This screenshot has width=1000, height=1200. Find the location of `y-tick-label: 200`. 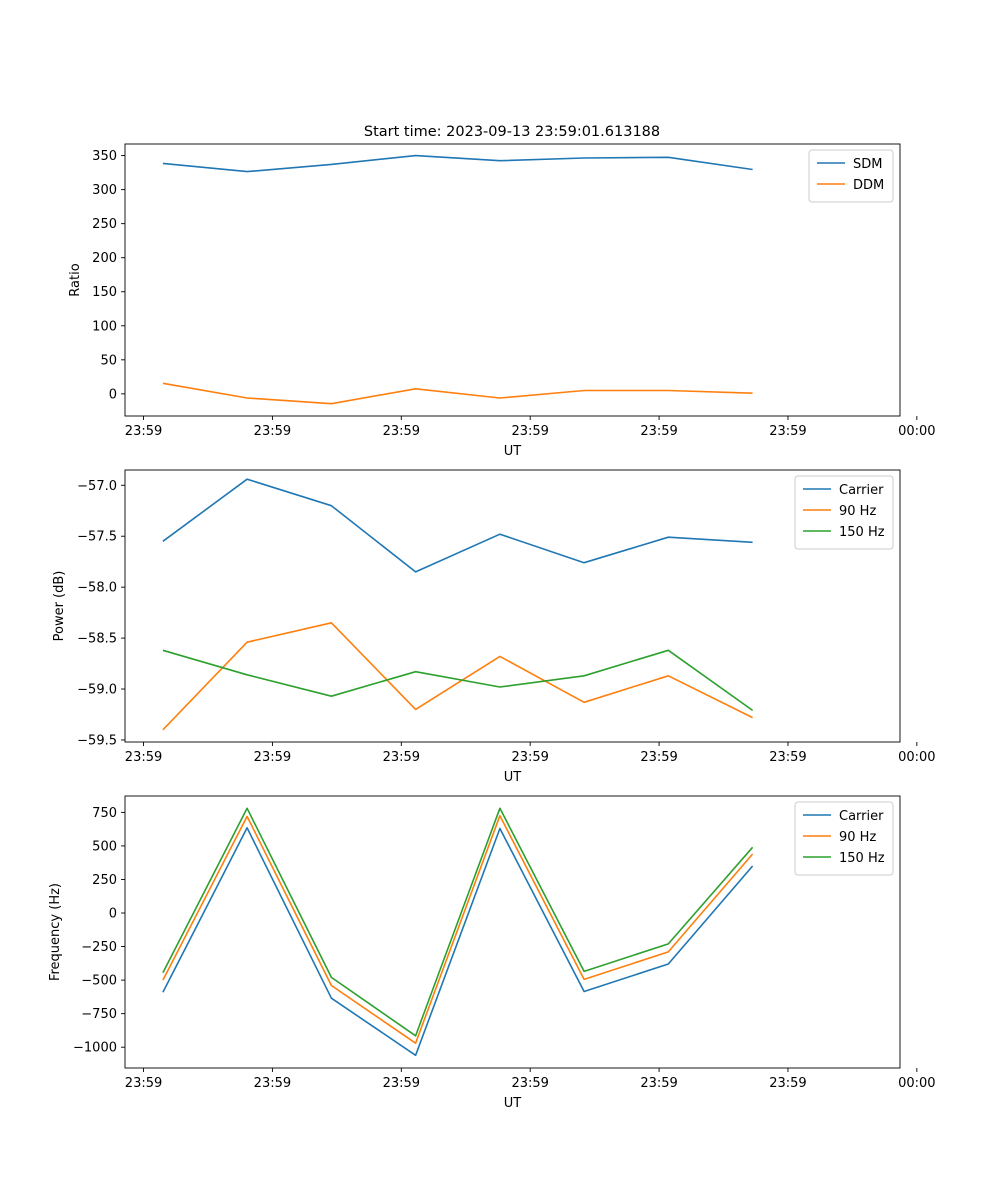

y-tick-label: 200 is located at coordinates (104, 258).